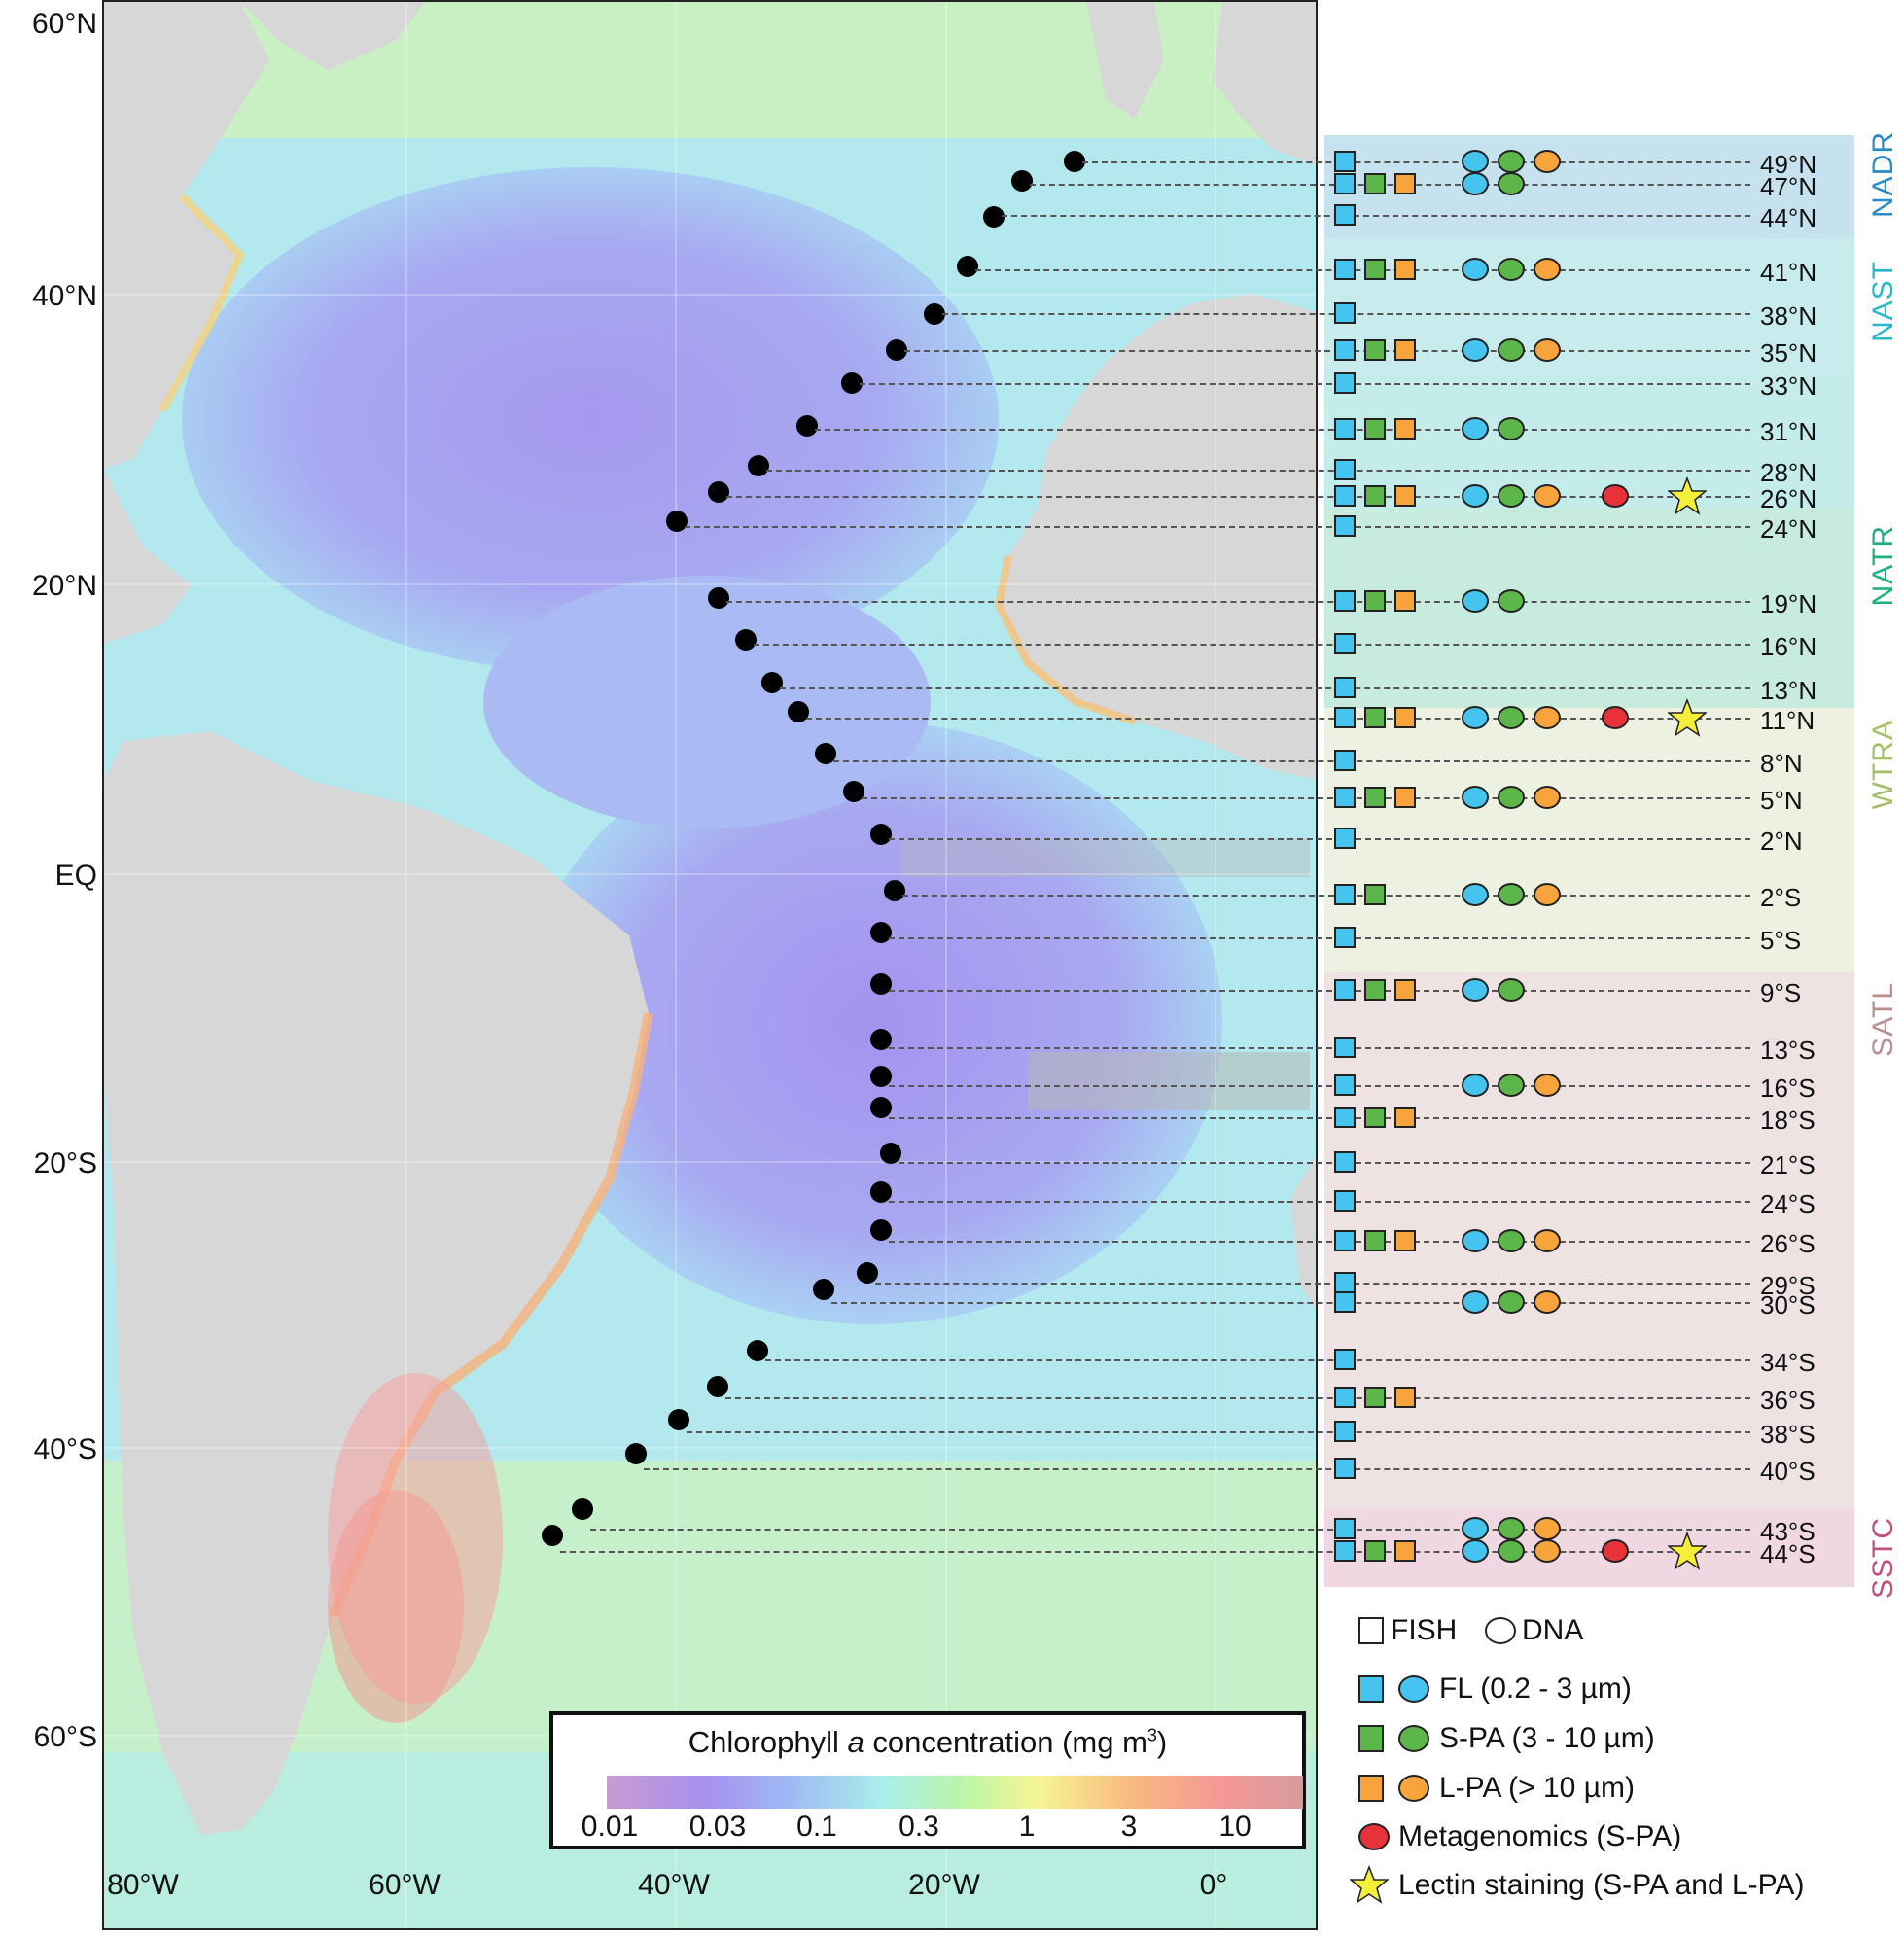 This screenshot has height=1937, width=1904. Describe the element at coordinates (1883, 1558) in the screenshot. I see `province-sstc: SSTC` at that location.